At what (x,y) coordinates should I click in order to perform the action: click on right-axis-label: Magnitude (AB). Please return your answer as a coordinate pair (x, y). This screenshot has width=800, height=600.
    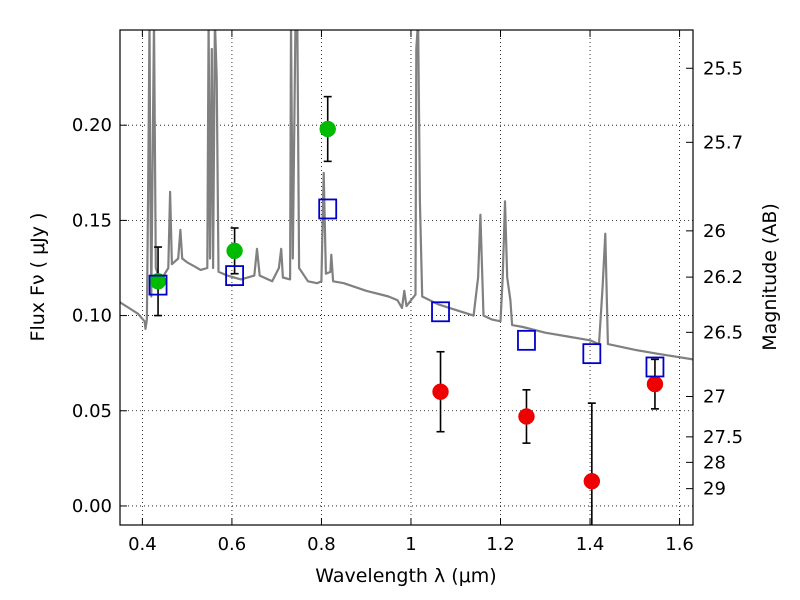
    Looking at the image, I should click on (770, 277).